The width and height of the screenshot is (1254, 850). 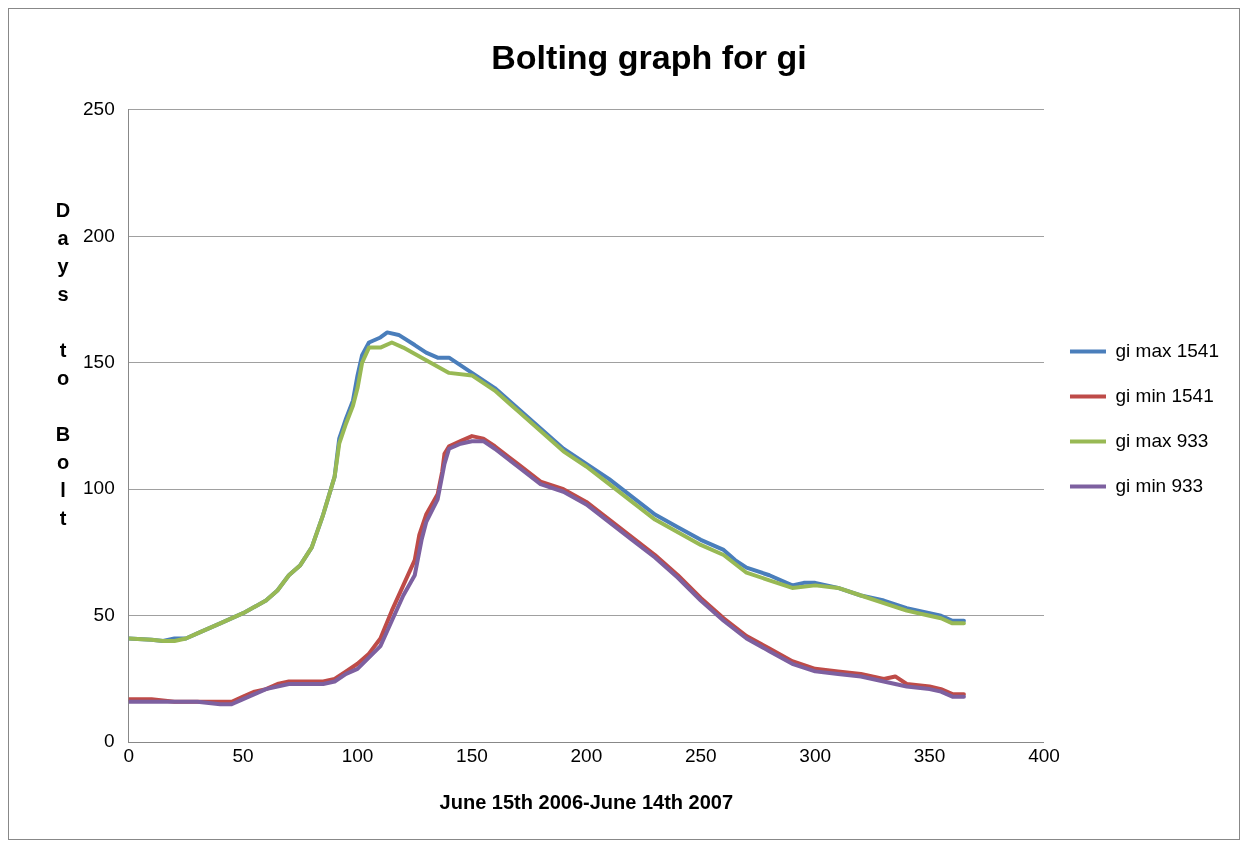 I want to click on y-tick-label: 0, so click(x=109, y=741).